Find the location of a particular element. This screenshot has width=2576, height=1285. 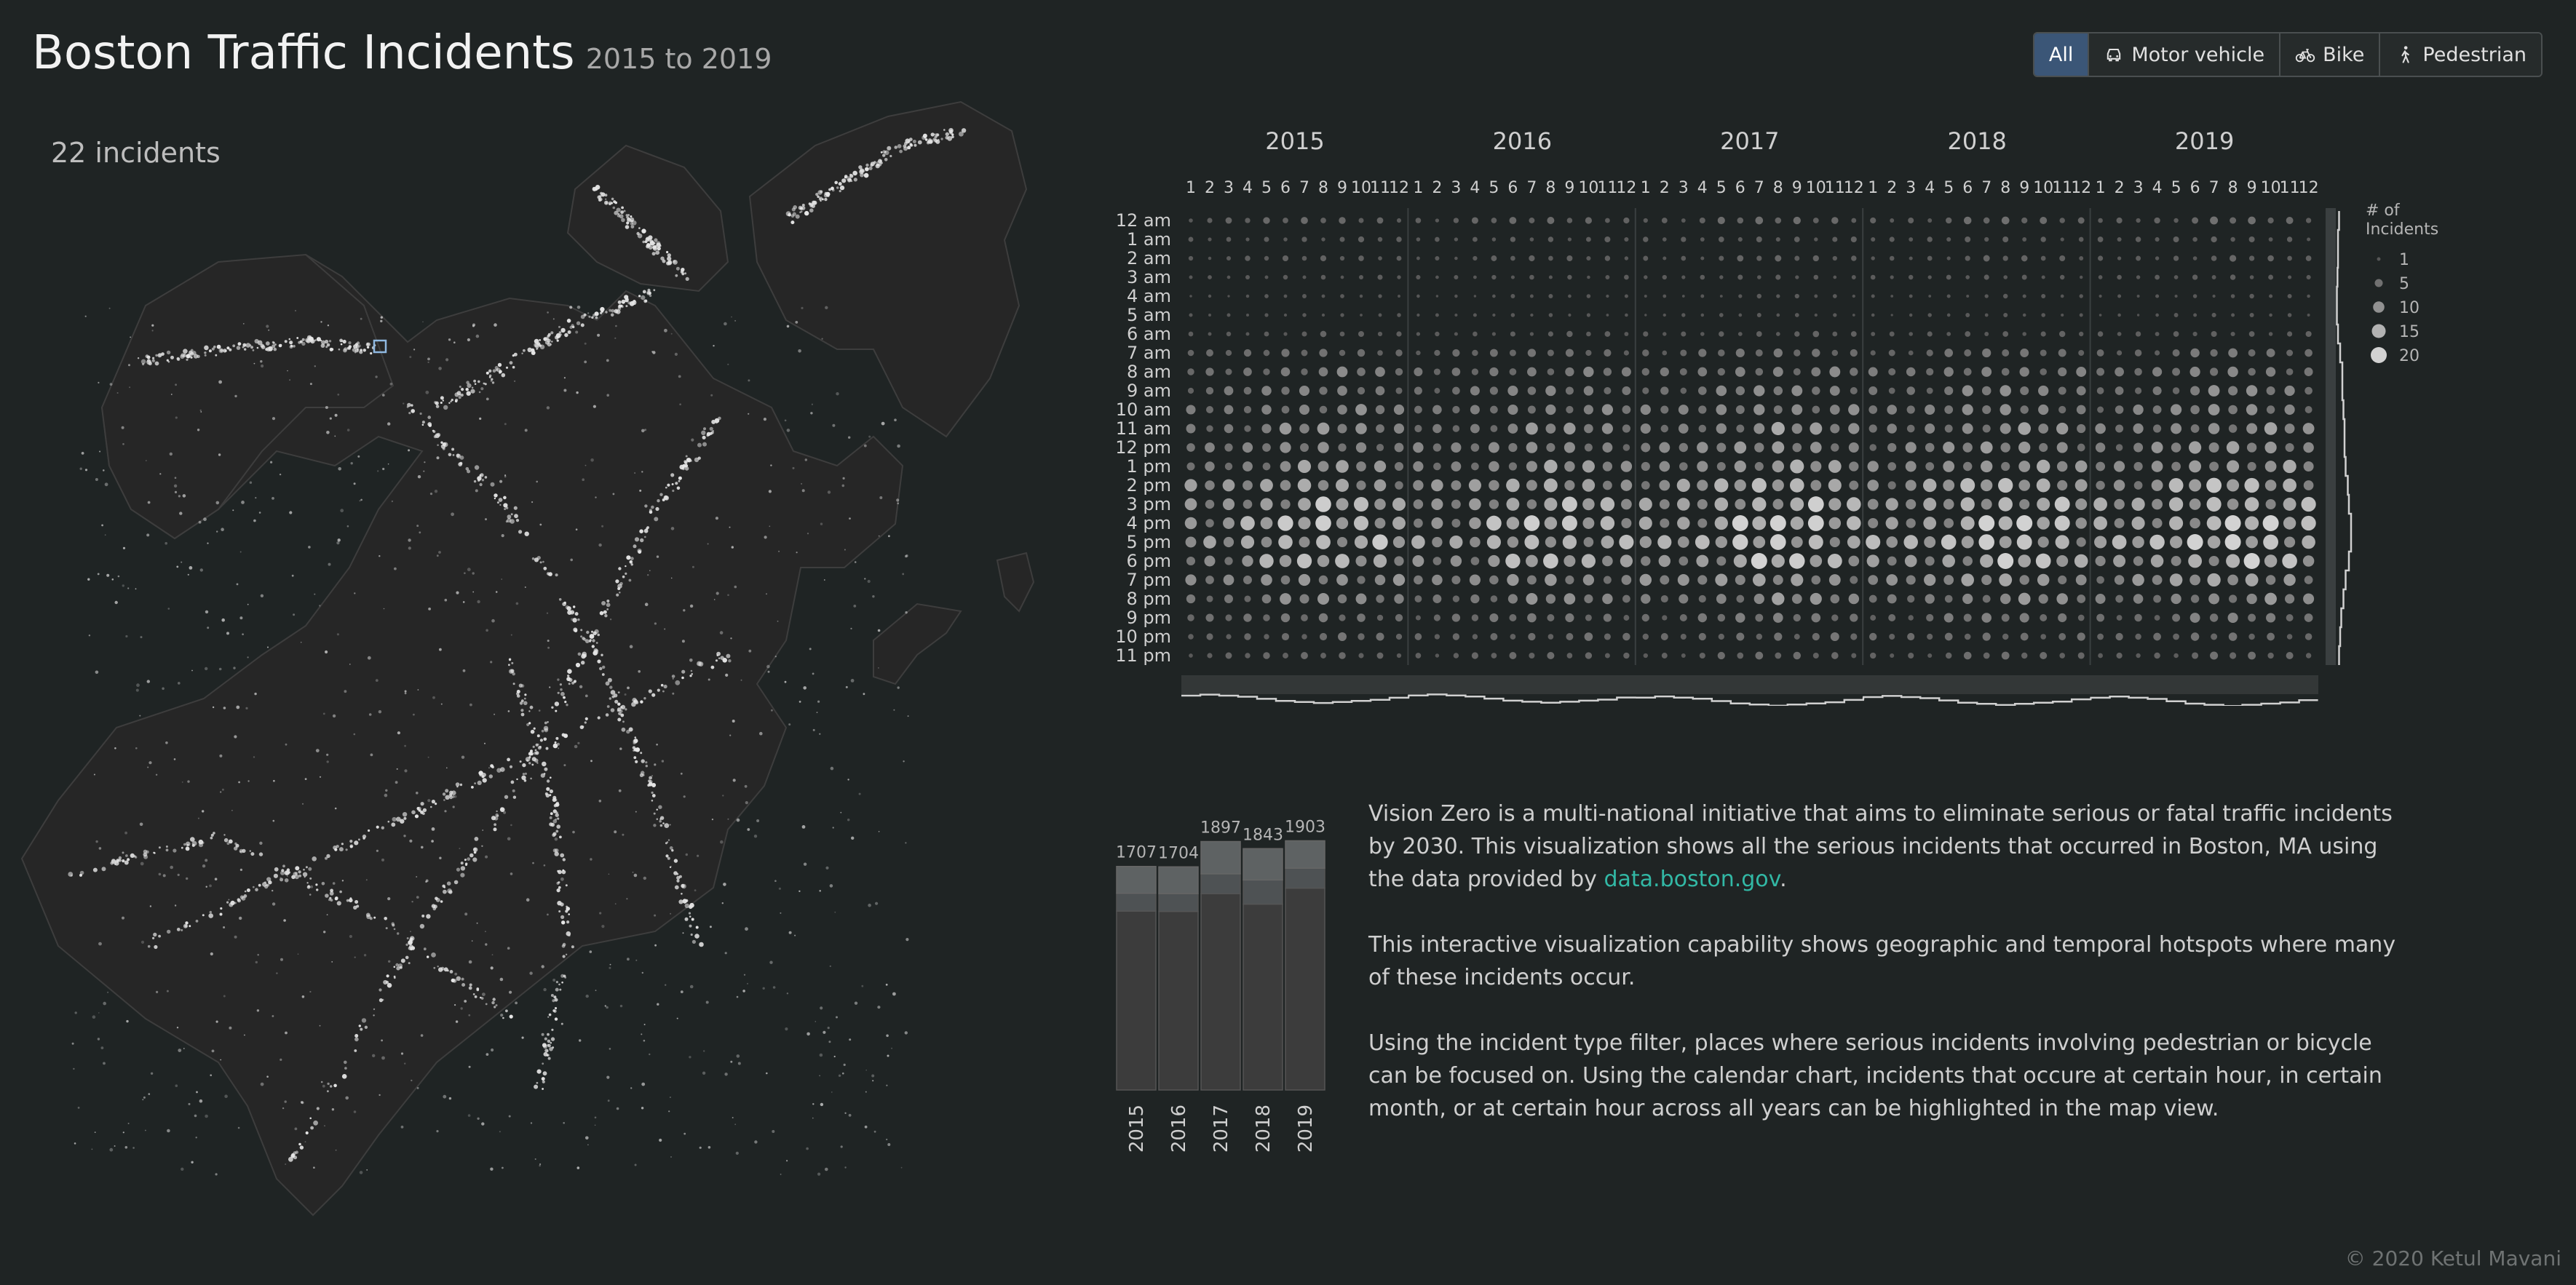

month-label: 2 is located at coordinates (2120, 188).